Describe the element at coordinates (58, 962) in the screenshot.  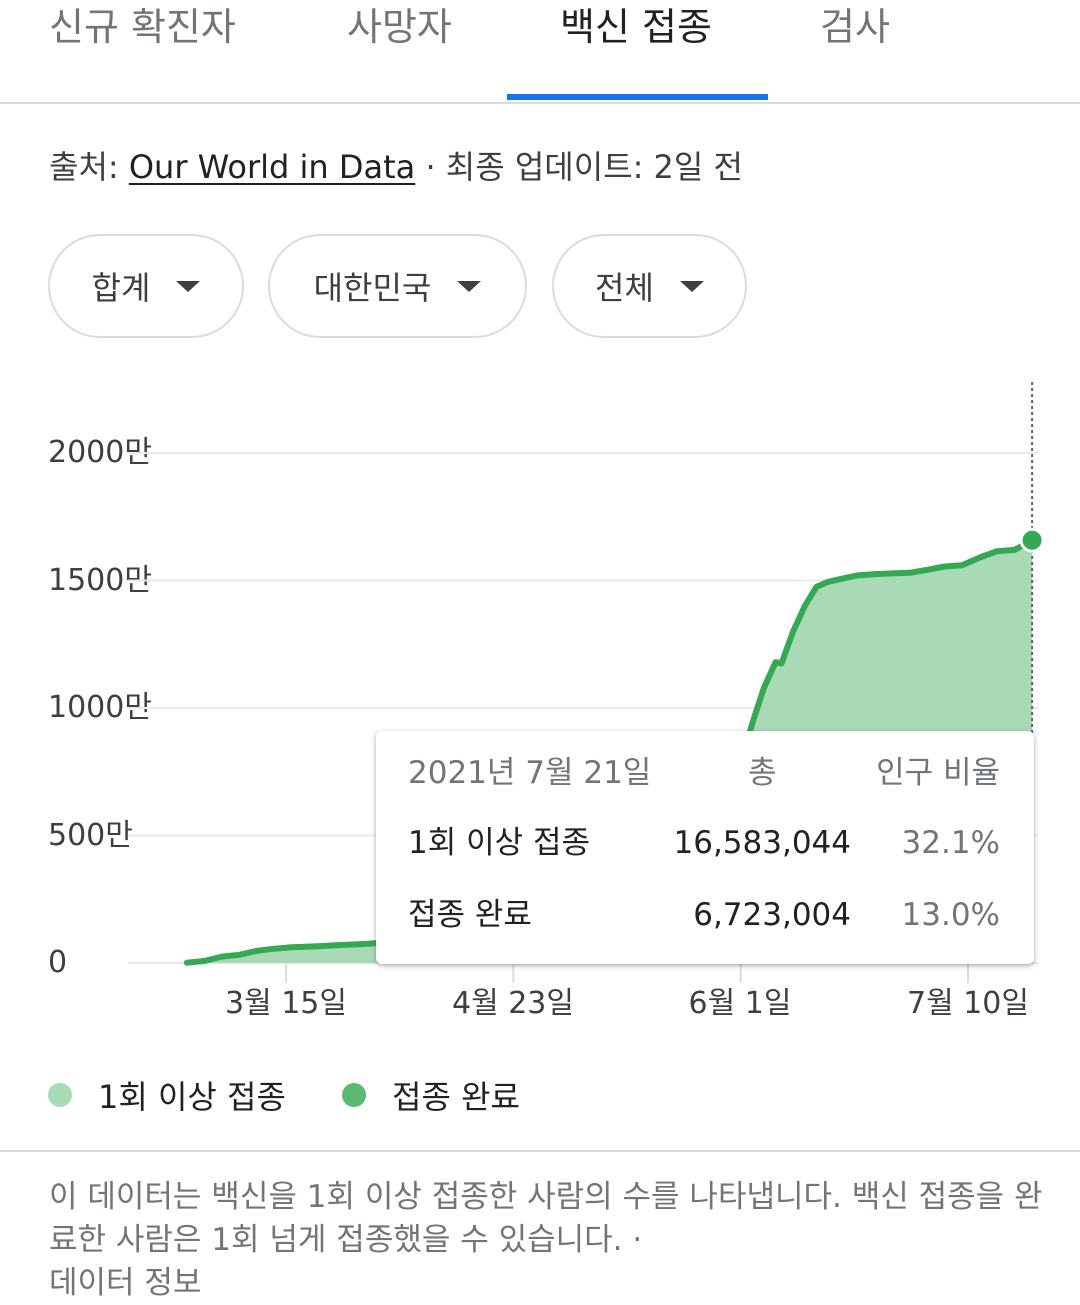
I see `y-tick-label: 0` at that location.